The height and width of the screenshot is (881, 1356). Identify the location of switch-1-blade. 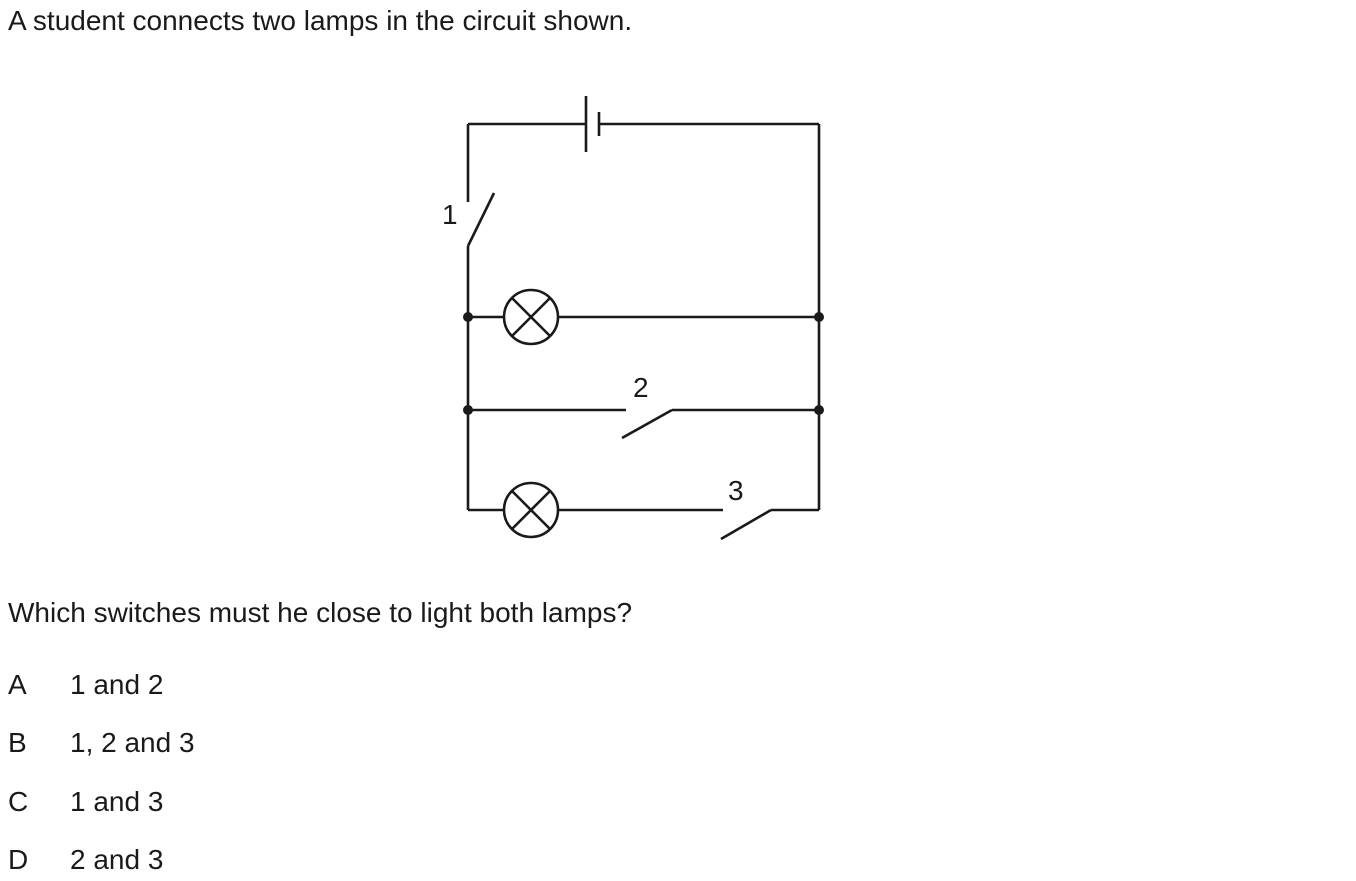
(481, 219).